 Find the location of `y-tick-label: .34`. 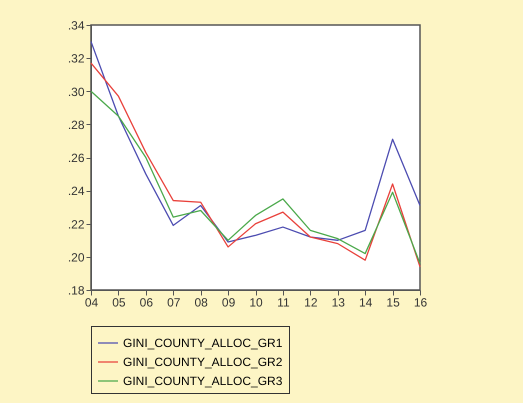

y-tick-label: .34 is located at coordinates (76, 25).